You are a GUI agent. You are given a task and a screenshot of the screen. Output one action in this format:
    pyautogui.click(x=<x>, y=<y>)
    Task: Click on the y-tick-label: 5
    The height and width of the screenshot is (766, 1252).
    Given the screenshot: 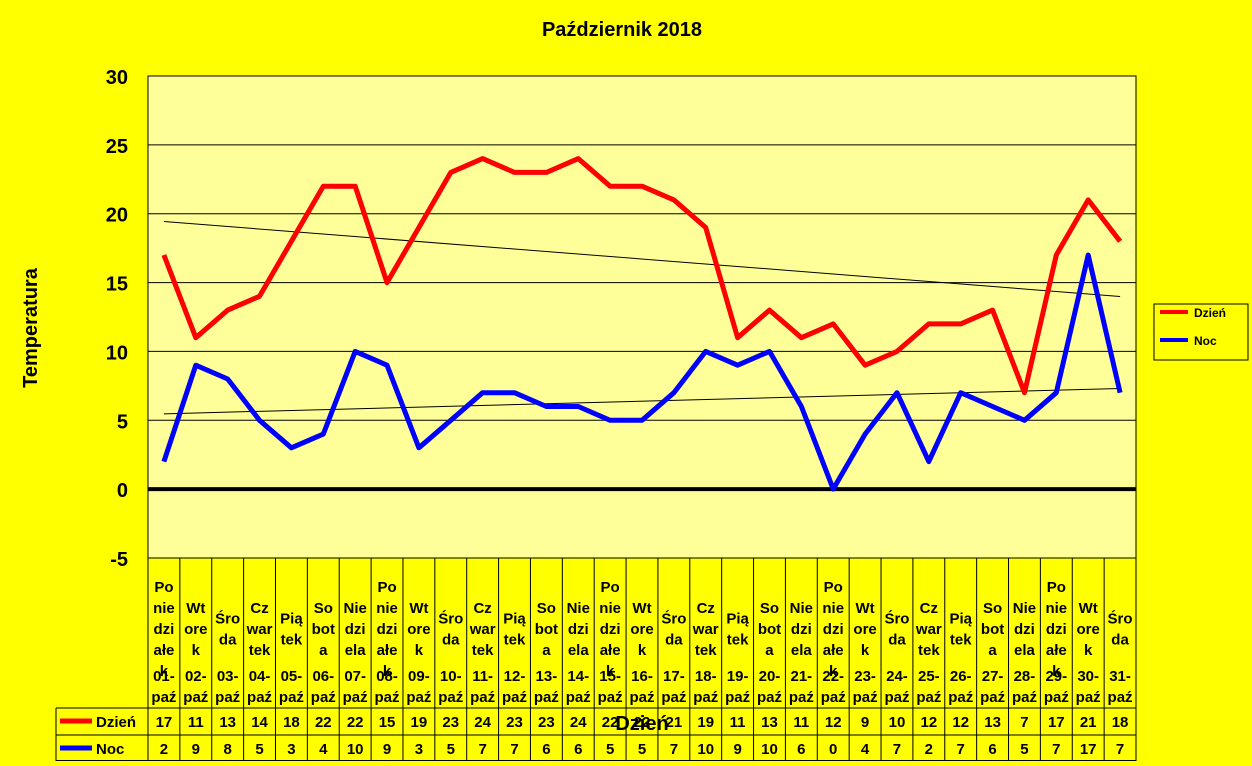 What is the action you would take?
    pyautogui.click(x=122, y=422)
    